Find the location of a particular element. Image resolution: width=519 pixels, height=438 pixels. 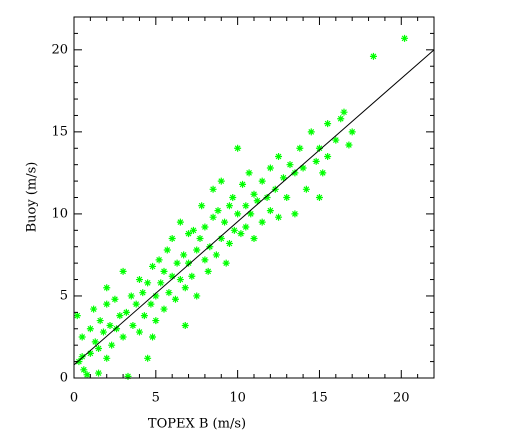

y-axis-title: Buoy (m/s) is located at coordinates (32, 197).